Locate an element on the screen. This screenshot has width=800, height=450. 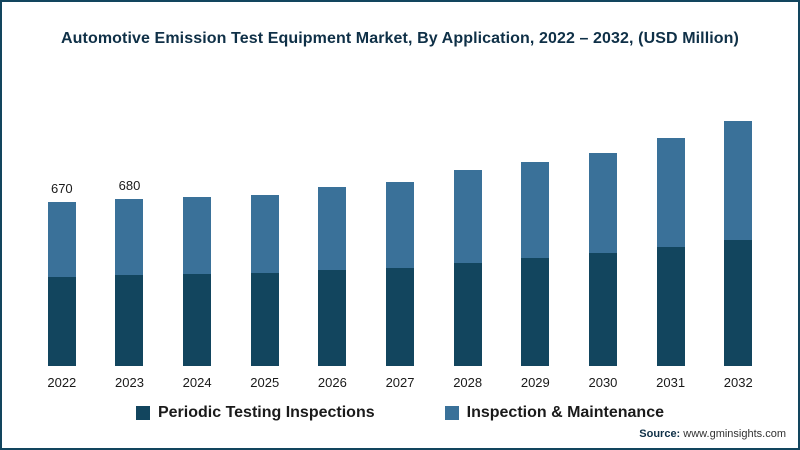
legend-label: Inspection & Maintenance is located at coordinates (565, 412).